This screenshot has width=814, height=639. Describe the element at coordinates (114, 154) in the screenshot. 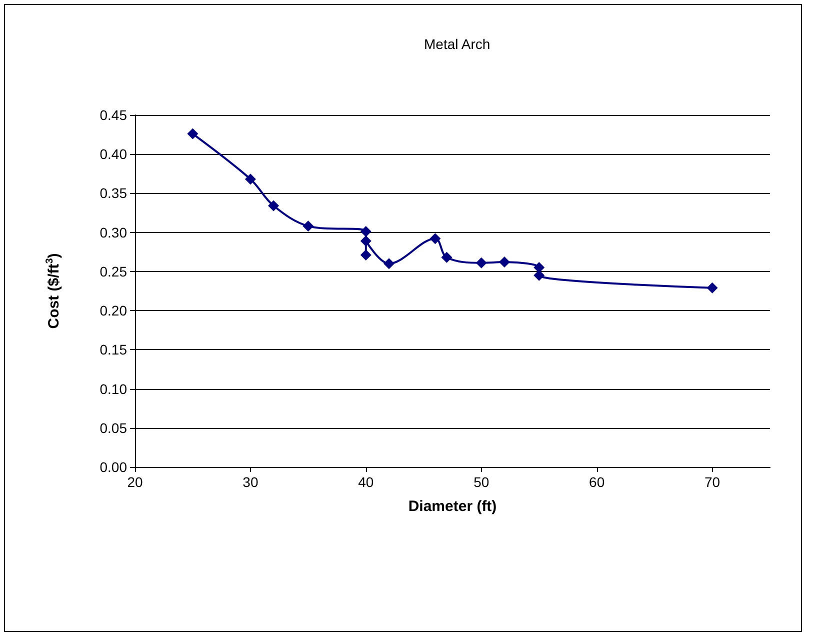

I see `y-tick-label: 0.40` at that location.